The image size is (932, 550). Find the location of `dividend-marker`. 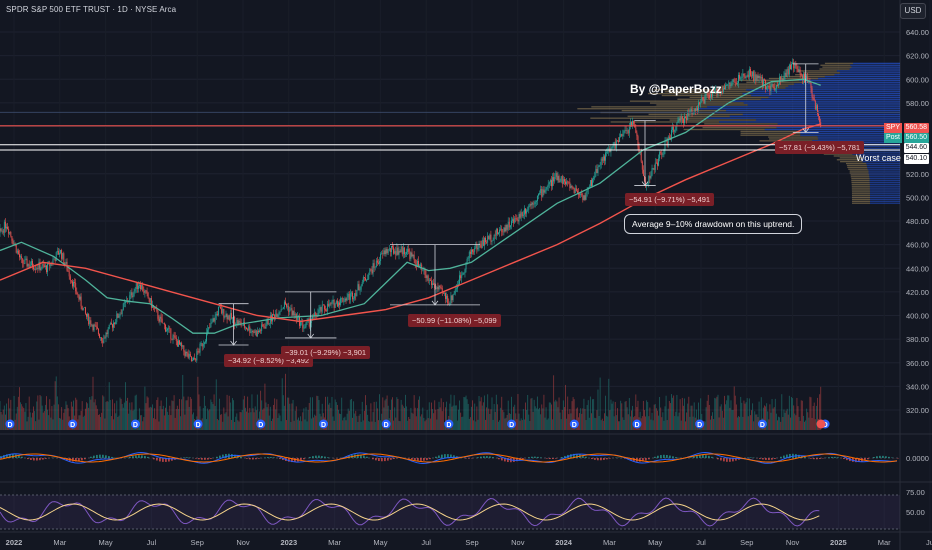

dividend-marker is located at coordinates (449, 424).